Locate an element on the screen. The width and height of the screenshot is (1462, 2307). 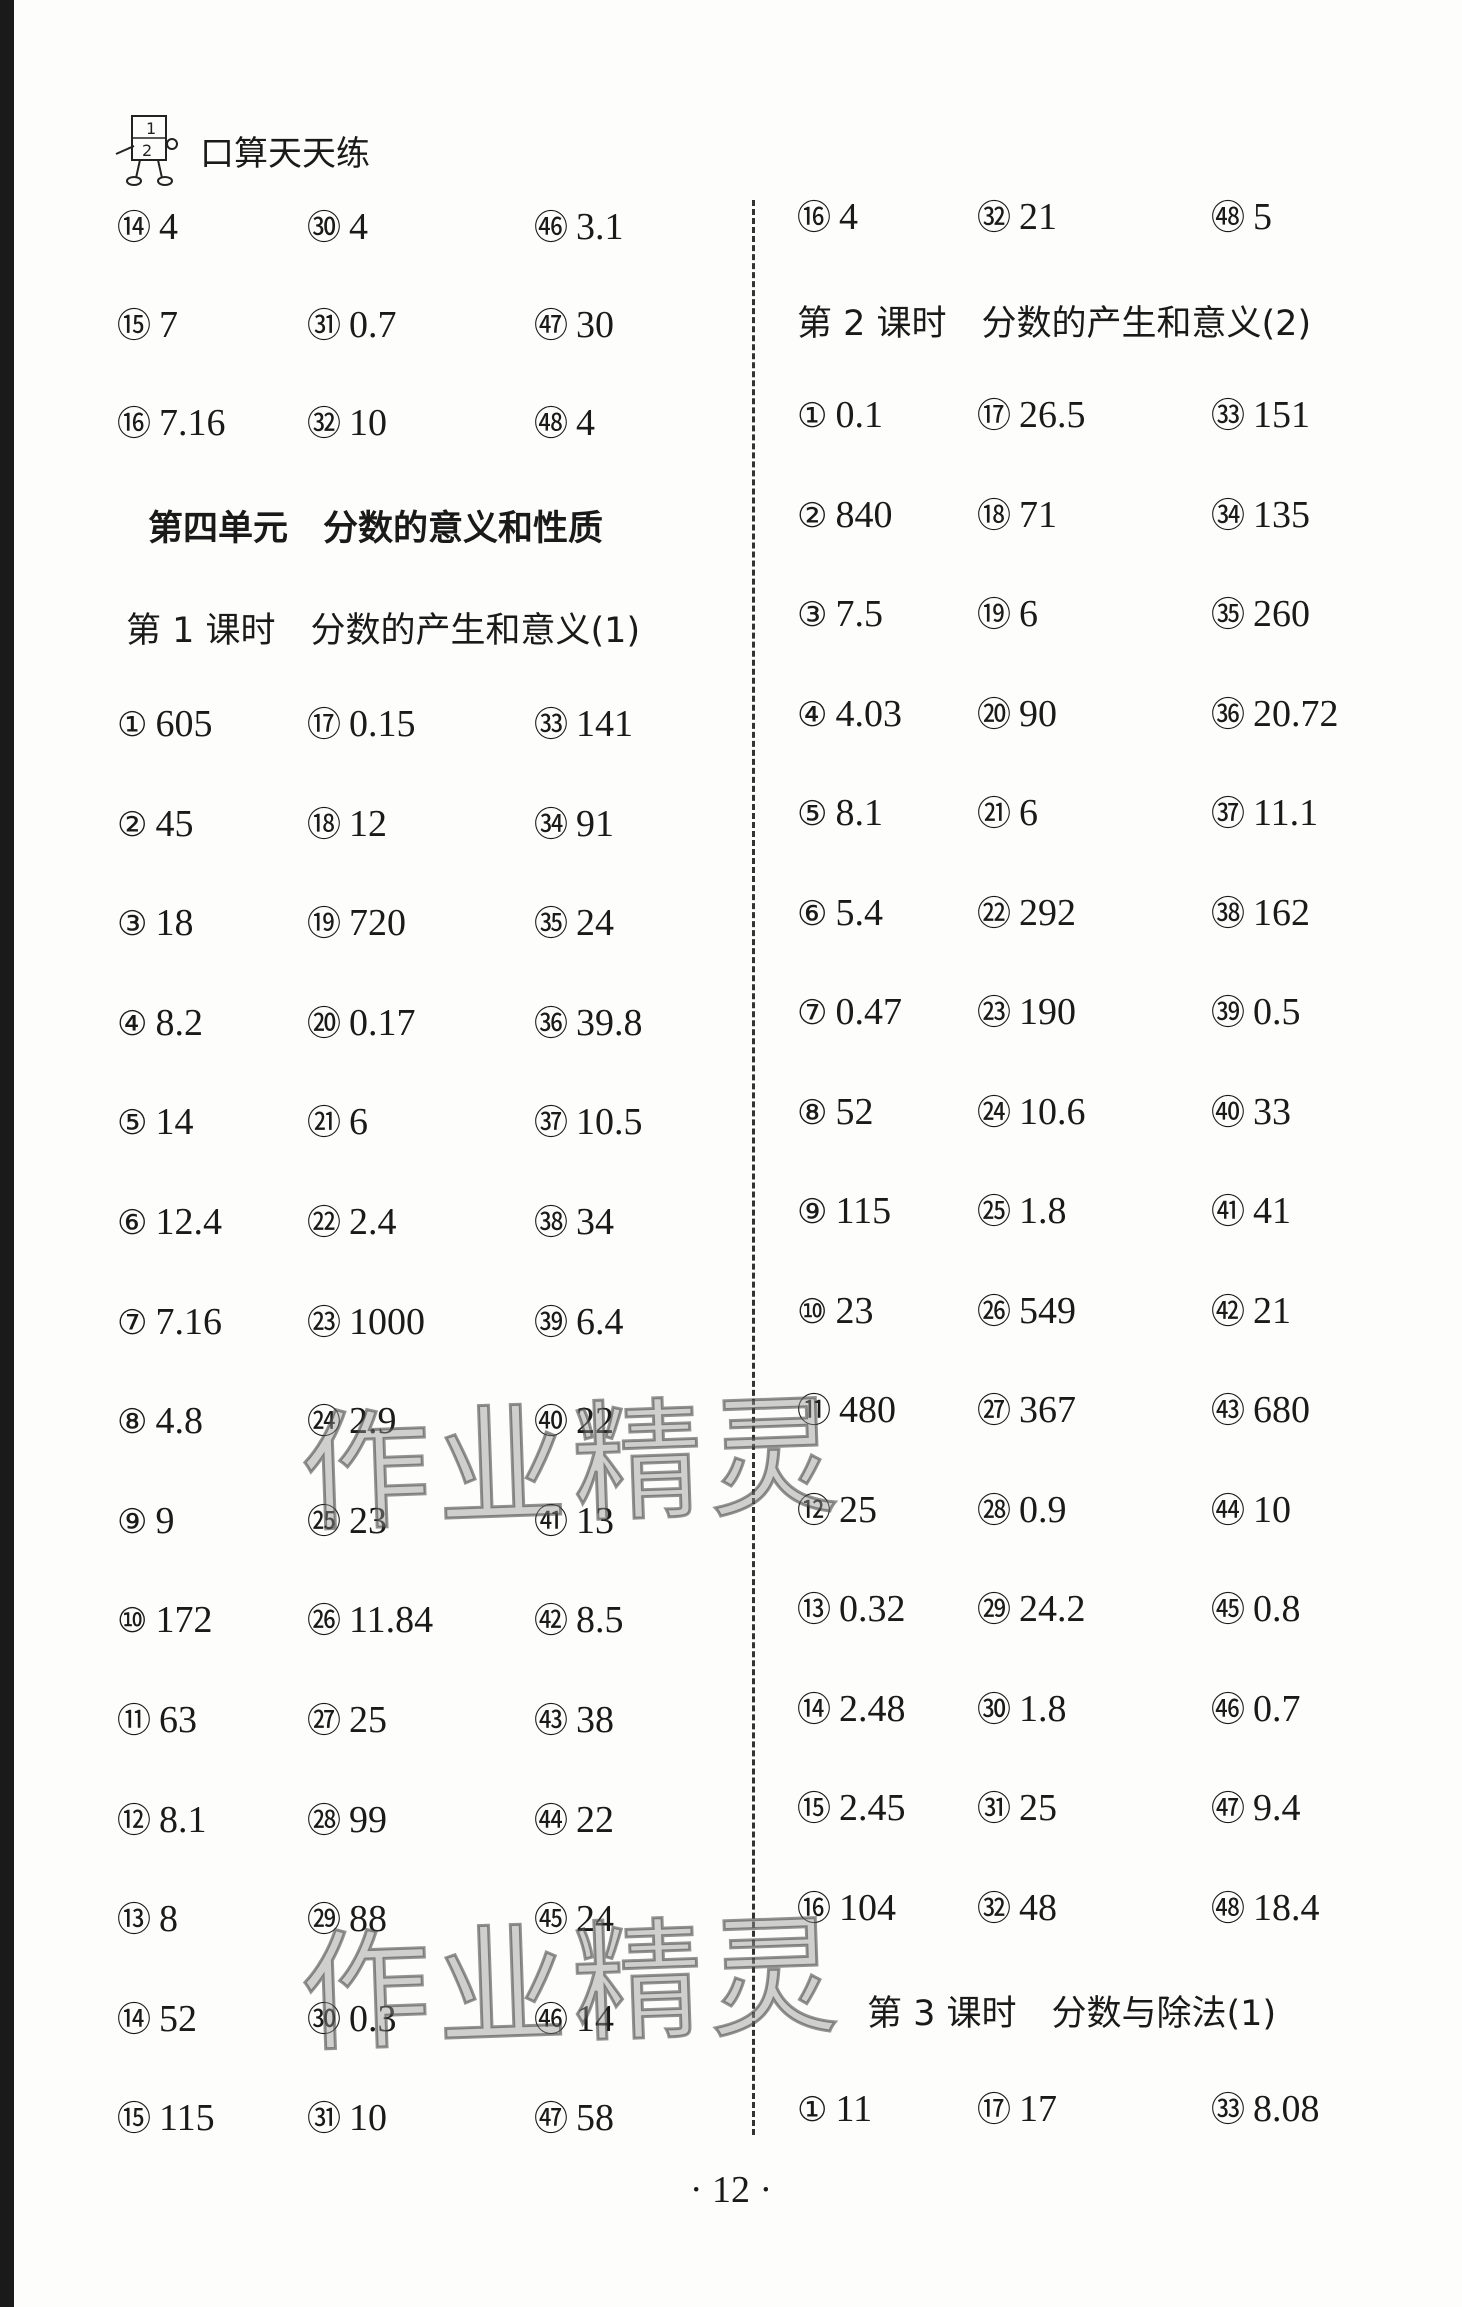
watermark: 作业精灵 is located at coordinates (572, 1985).